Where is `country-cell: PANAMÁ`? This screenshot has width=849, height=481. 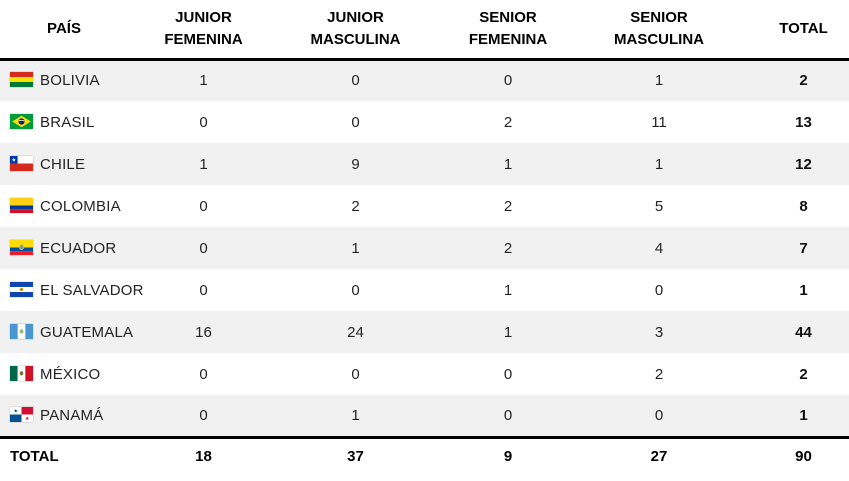 country-cell: PANAMÁ is located at coordinates (64, 416).